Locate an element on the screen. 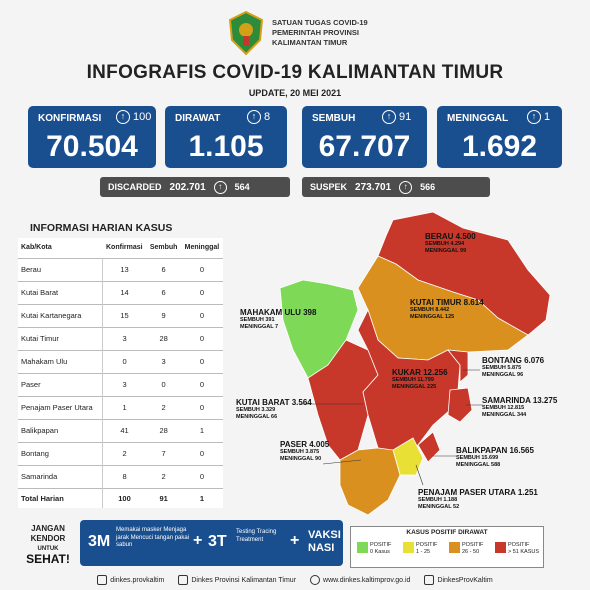 The width and height of the screenshot is (590, 590). balikpapan-total: BALIKPAPAN 16.565 is located at coordinates (495, 450).